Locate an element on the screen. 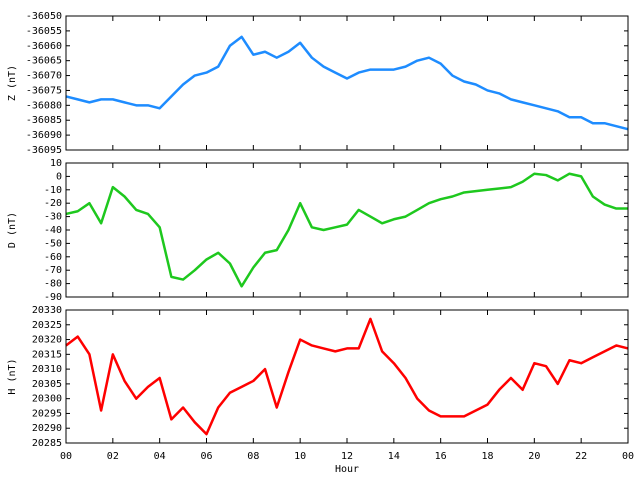 This screenshot has height=480, width=640. x-axis-label: Hour is located at coordinates (347, 469).